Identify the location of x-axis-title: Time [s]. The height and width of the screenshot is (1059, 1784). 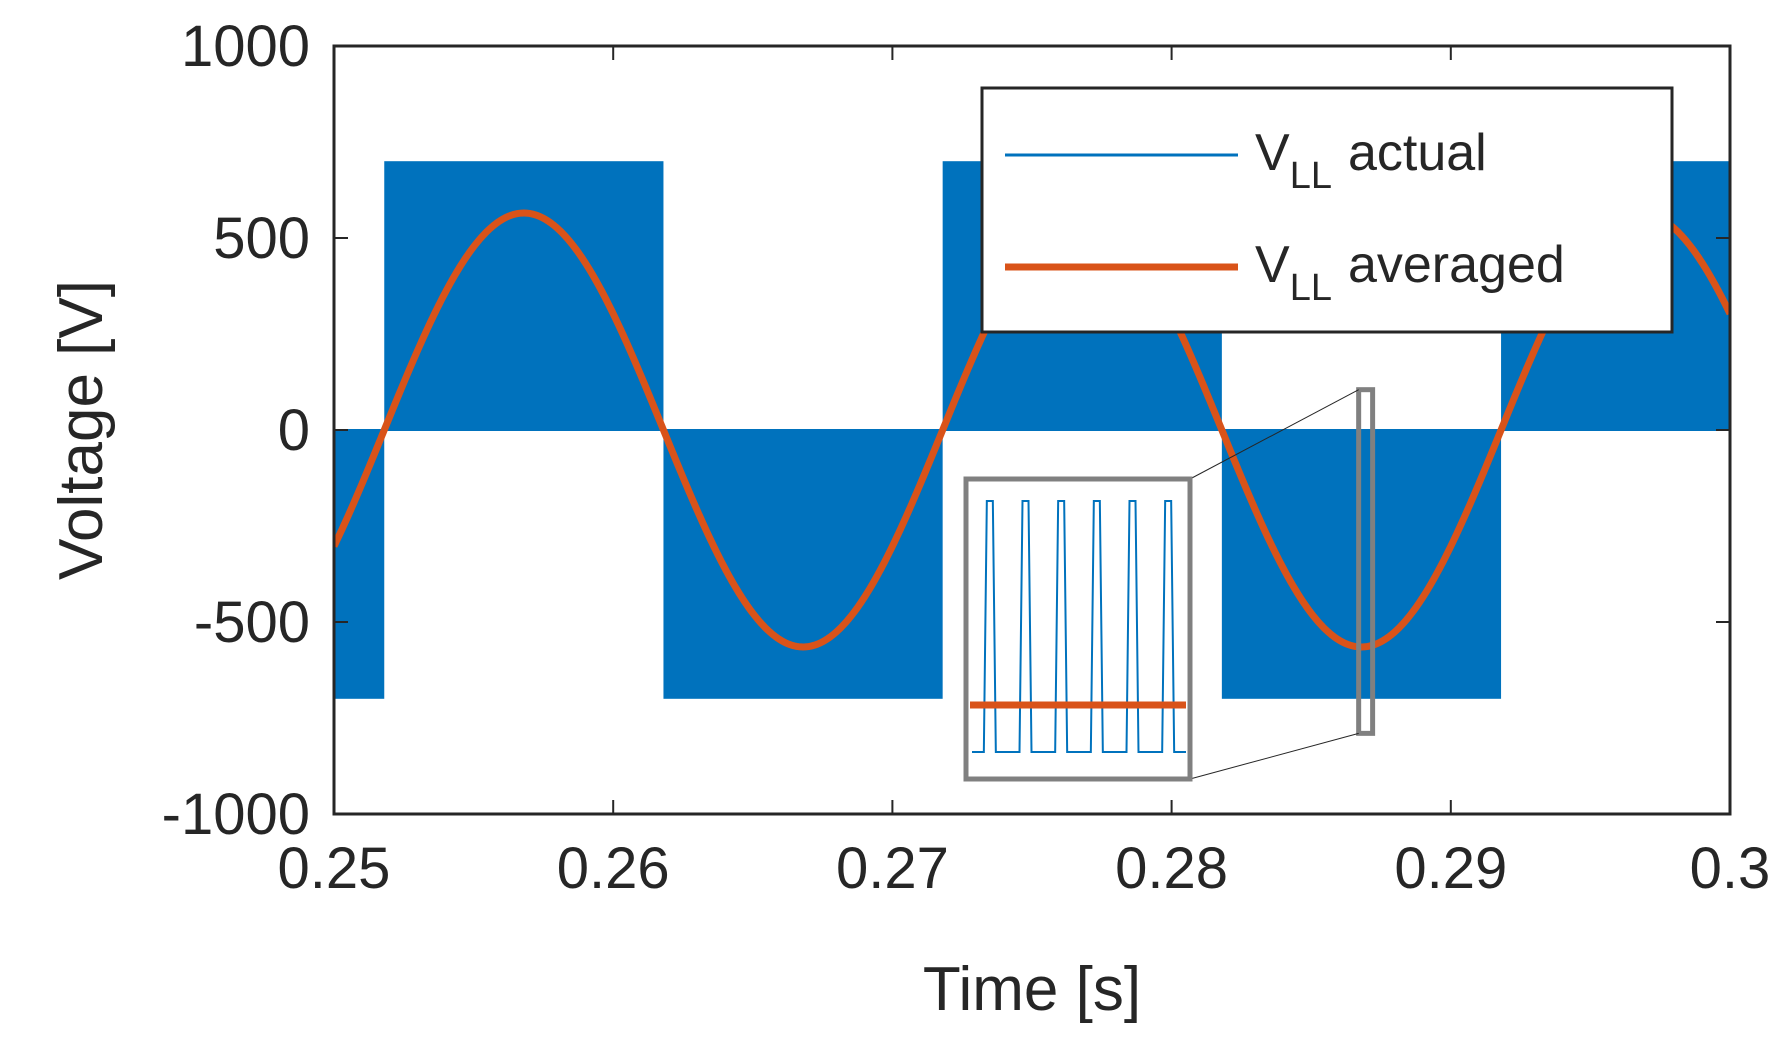
(1032, 989).